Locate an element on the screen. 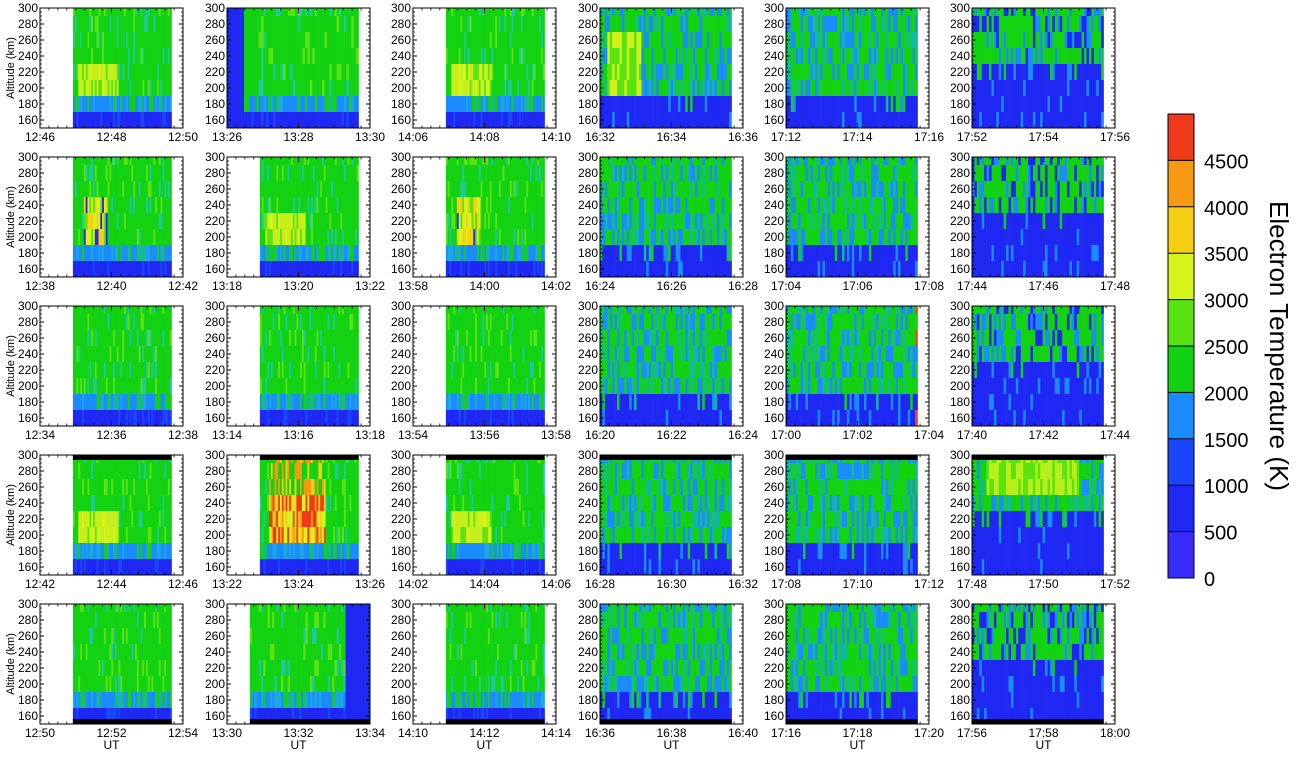 The width and height of the screenshot is (1302, 757). x-tick-label: 16:34 is located at coordinates (671, 137).